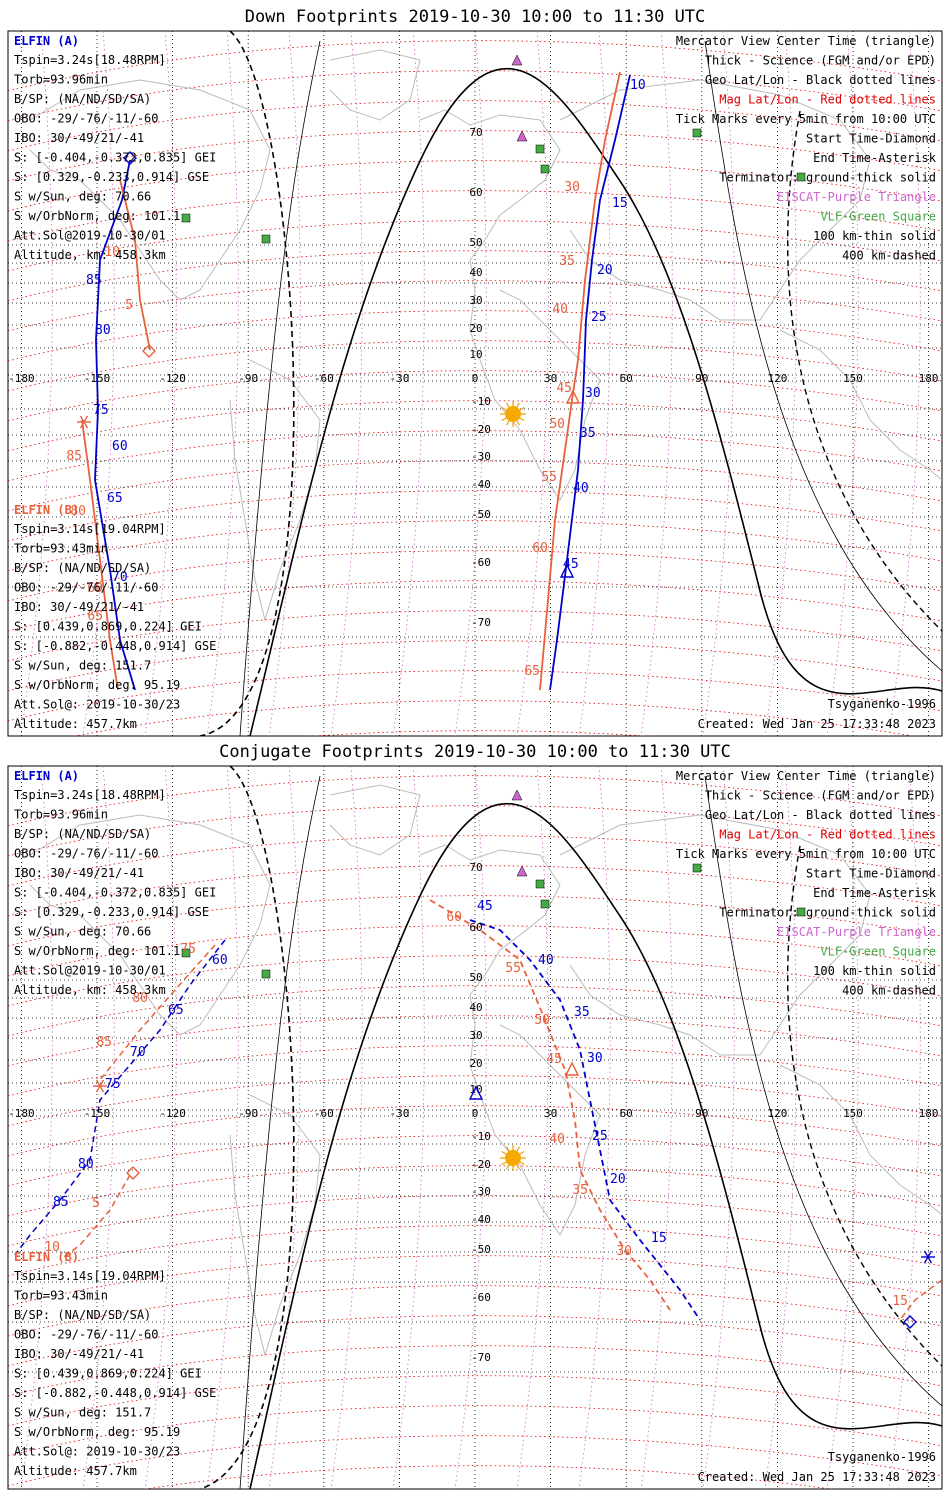 This screenshot has width=950, height=1500. What do you see at coordinates (580, 1190) in the screenshot?
I see `elfin-b-tick-label: 35` at bounding box center [580, 1190].